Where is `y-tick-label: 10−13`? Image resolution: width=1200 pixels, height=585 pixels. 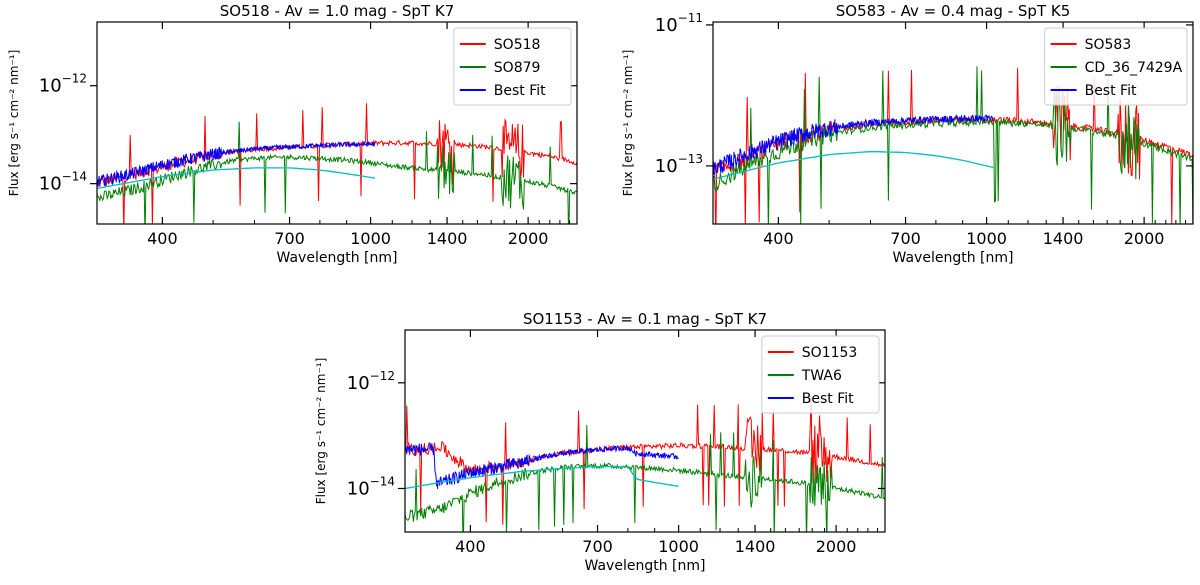 y-tick-label: 10−13 is located at coordinates (679, 164).